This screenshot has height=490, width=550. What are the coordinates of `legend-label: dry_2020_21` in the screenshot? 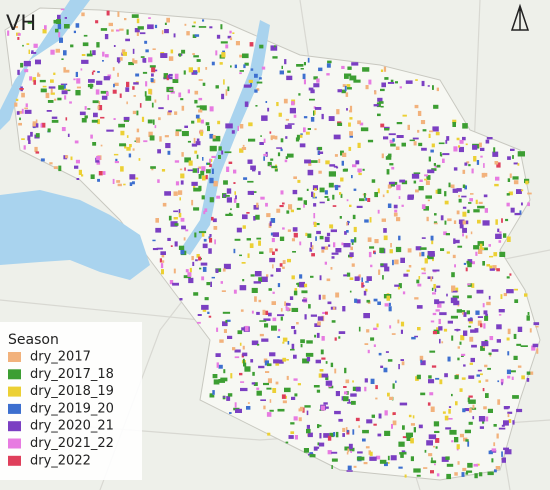 It's located at (72, 426).